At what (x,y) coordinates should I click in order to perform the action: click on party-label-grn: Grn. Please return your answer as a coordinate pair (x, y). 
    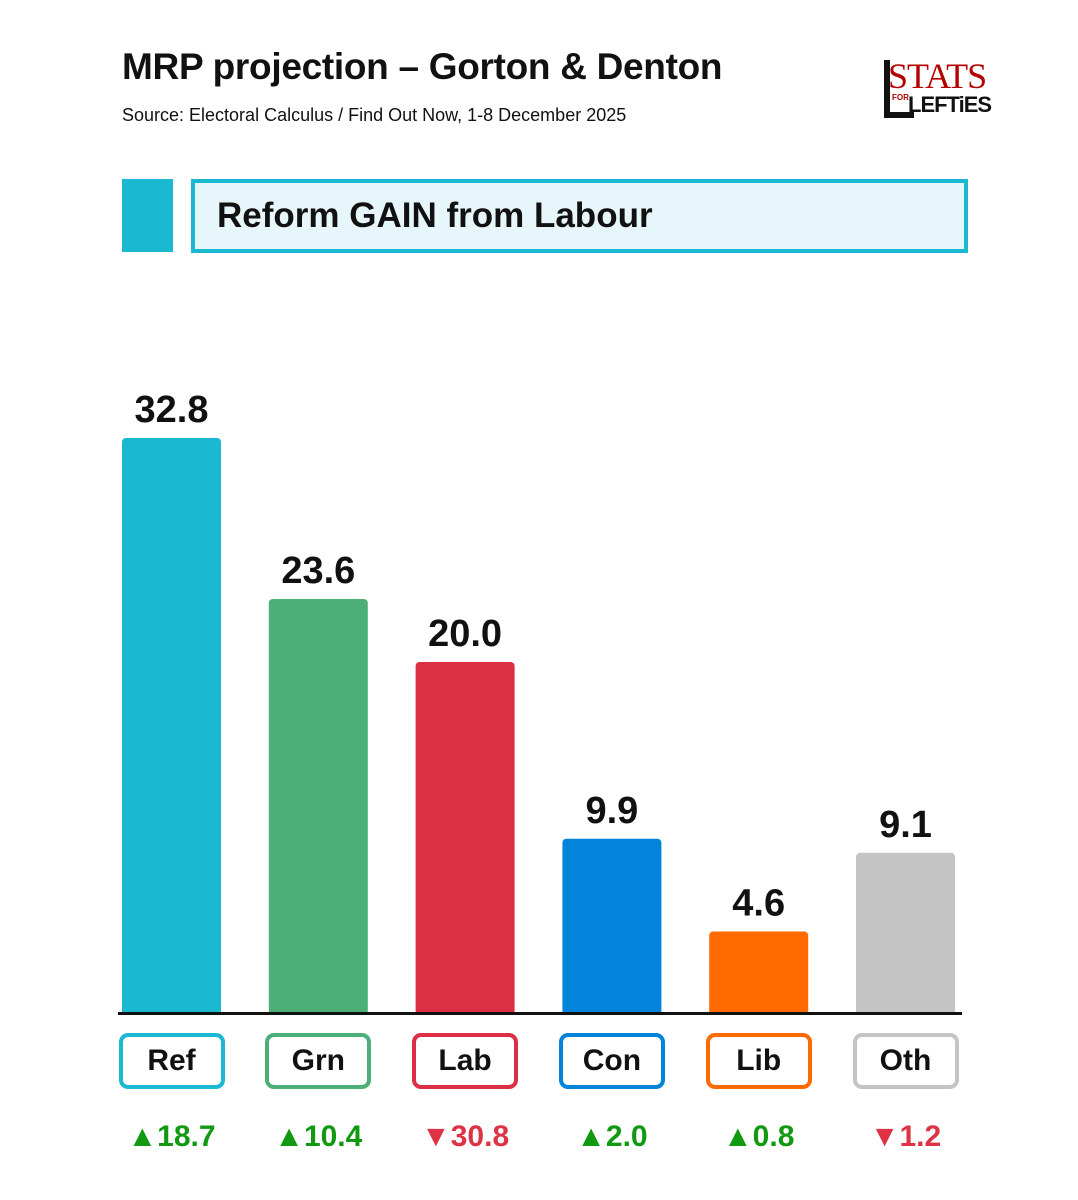
    Looking at the image, I should click on (318, 1061).